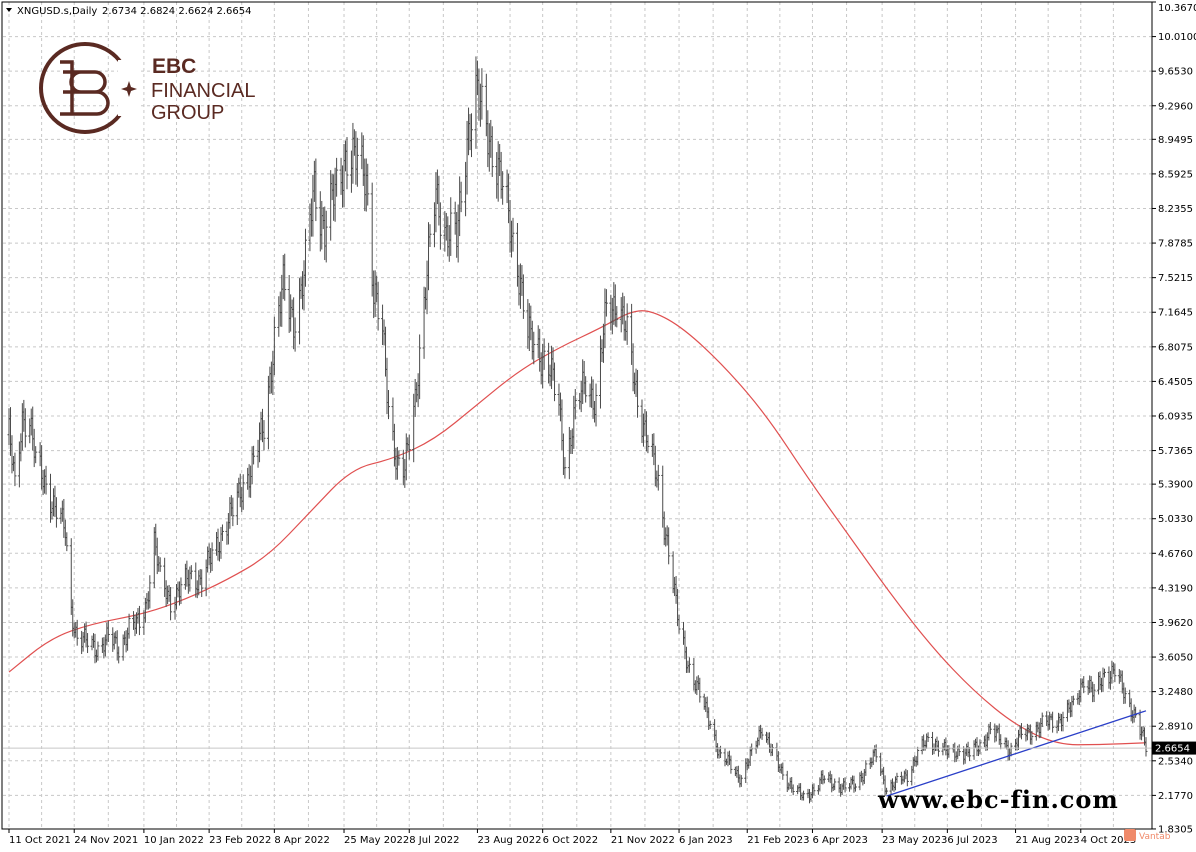  I want to click on x-tick-label: 23 Aug 2022, so click(509, 840).